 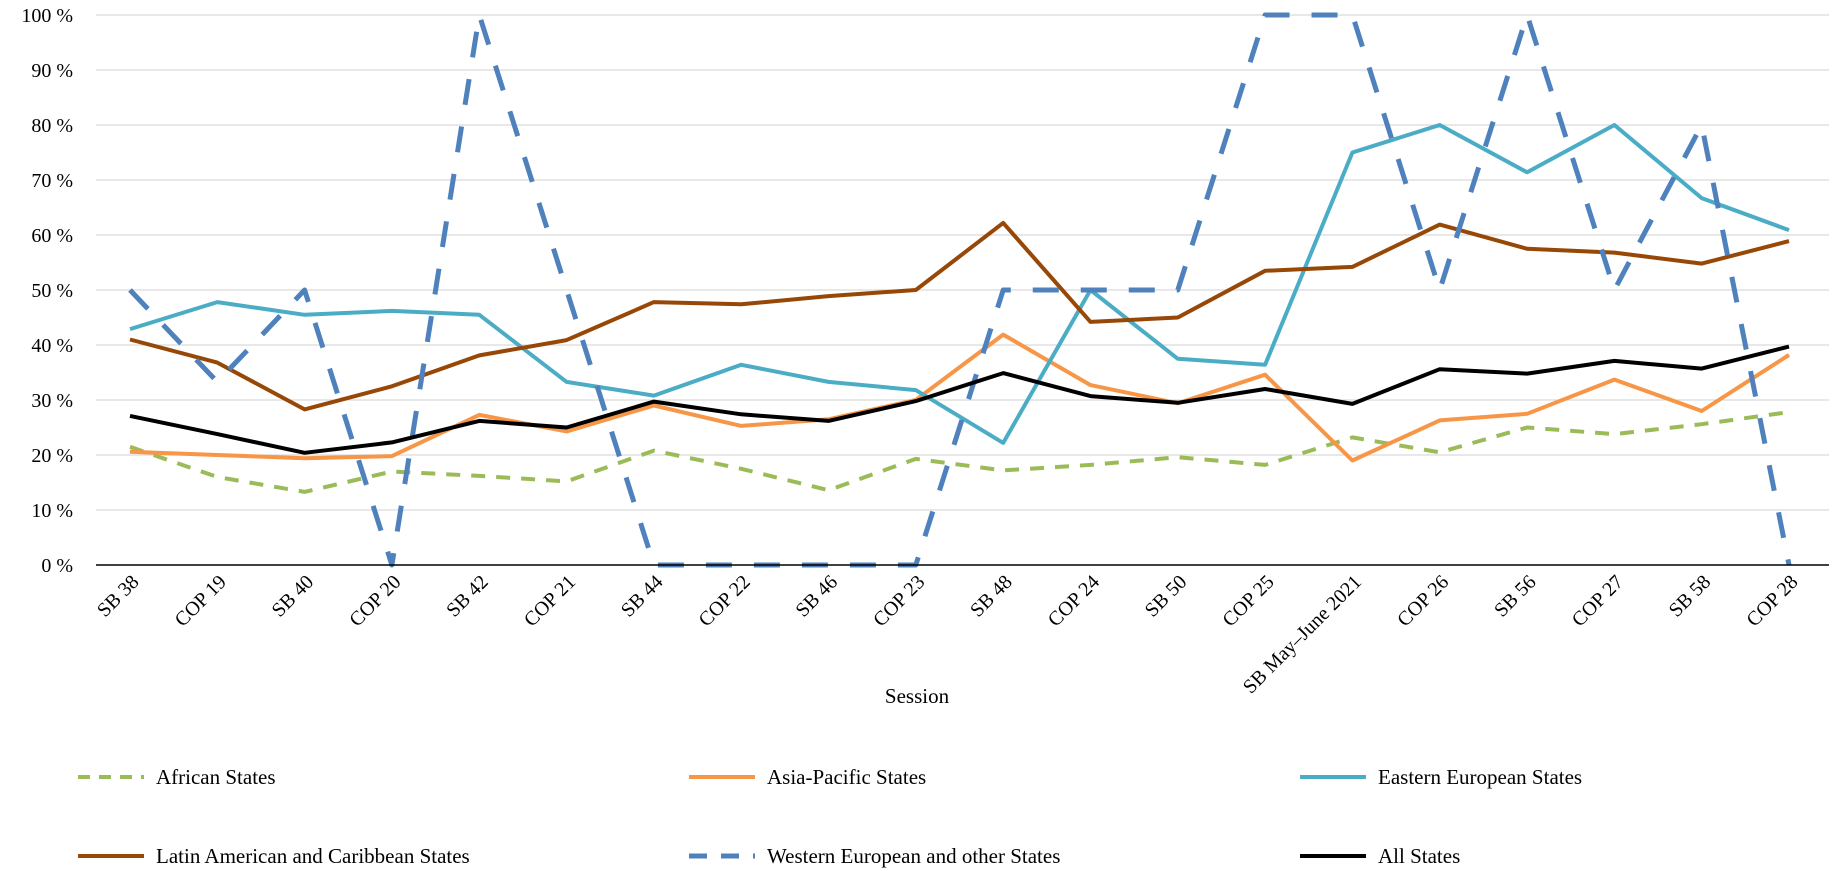 What do you see at coordinates (899, 601) in the screenshot?
I see `x-tick-label: COP 23` at bounding box center [899, 601].